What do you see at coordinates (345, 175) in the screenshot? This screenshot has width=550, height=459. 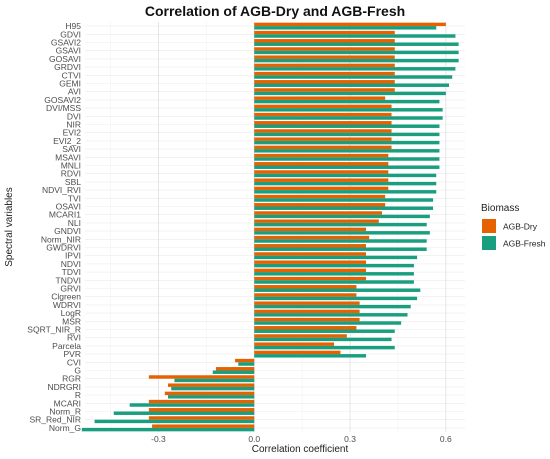 I see `bar-agb-fresh-rdvi` at bounding box center [345, 175].